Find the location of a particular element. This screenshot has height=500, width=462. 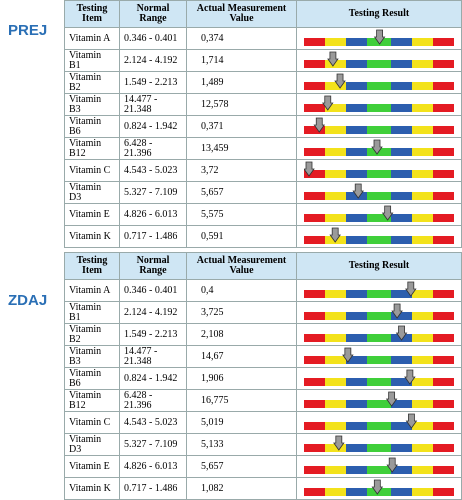

header-cell: Testing Item is located at coordinates (92, 14).